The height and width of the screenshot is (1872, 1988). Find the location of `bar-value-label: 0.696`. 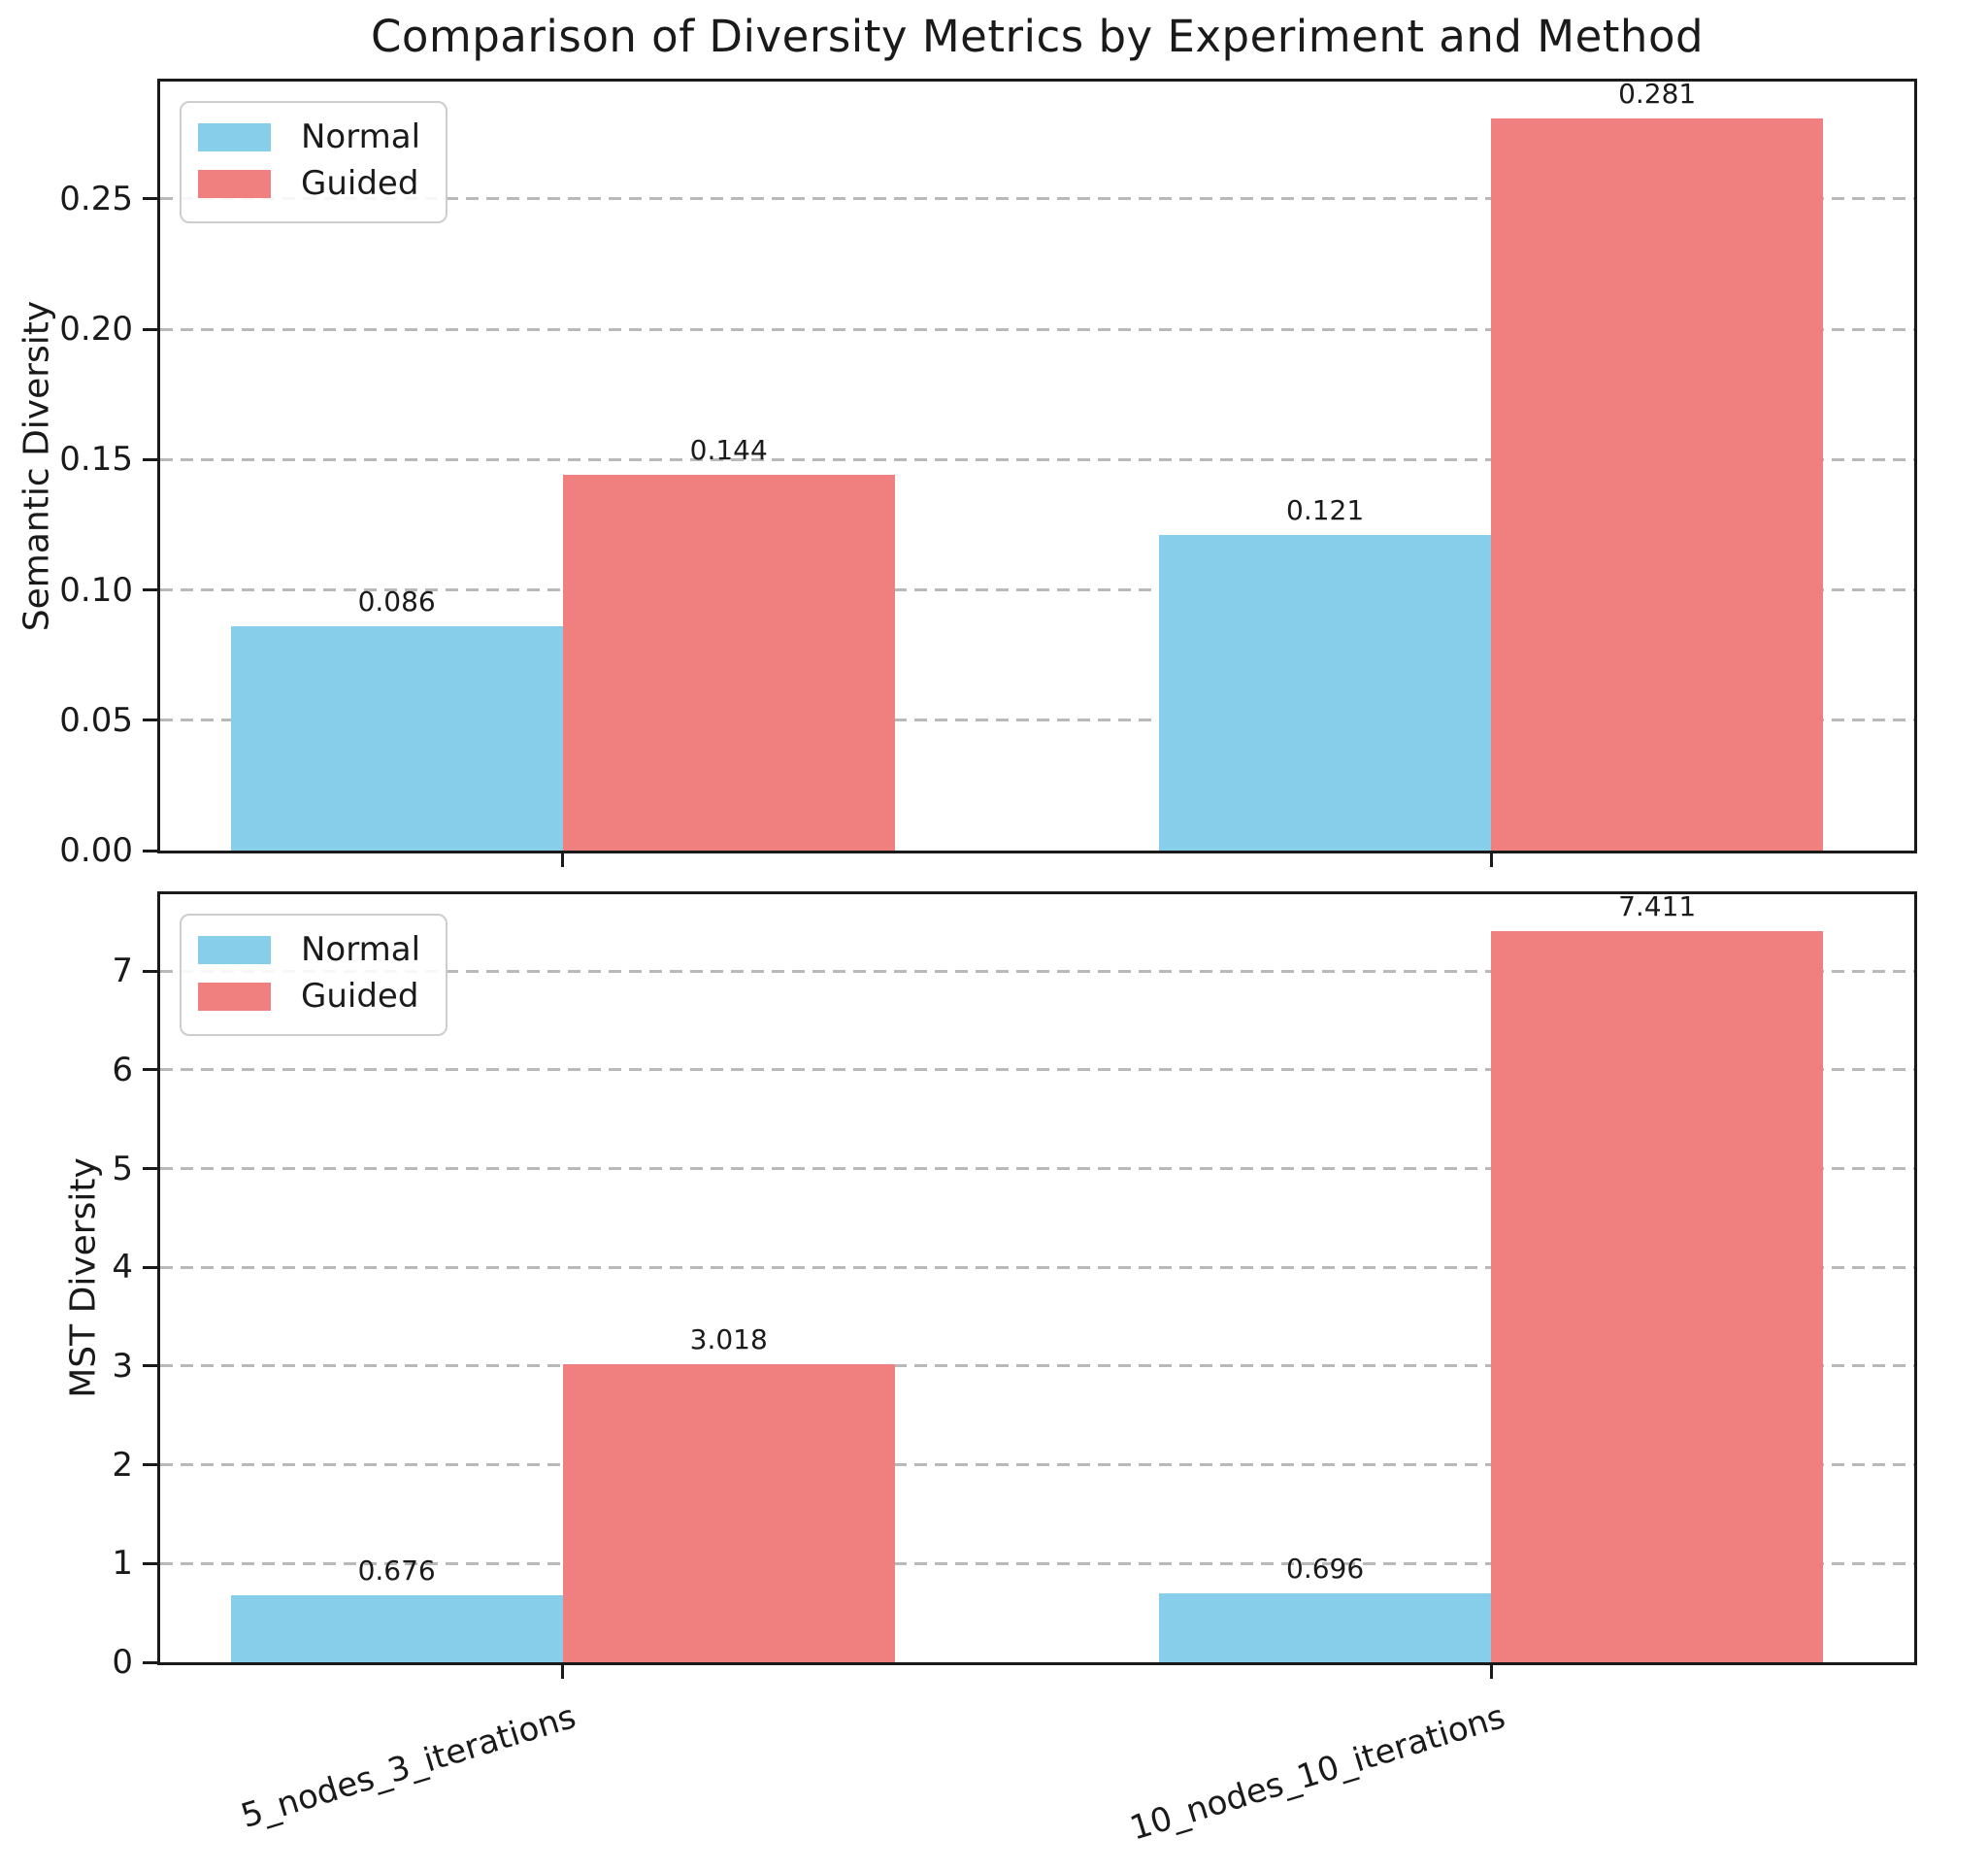

bar-value-label: 0.696 is located at coordinates (1325, 1569).